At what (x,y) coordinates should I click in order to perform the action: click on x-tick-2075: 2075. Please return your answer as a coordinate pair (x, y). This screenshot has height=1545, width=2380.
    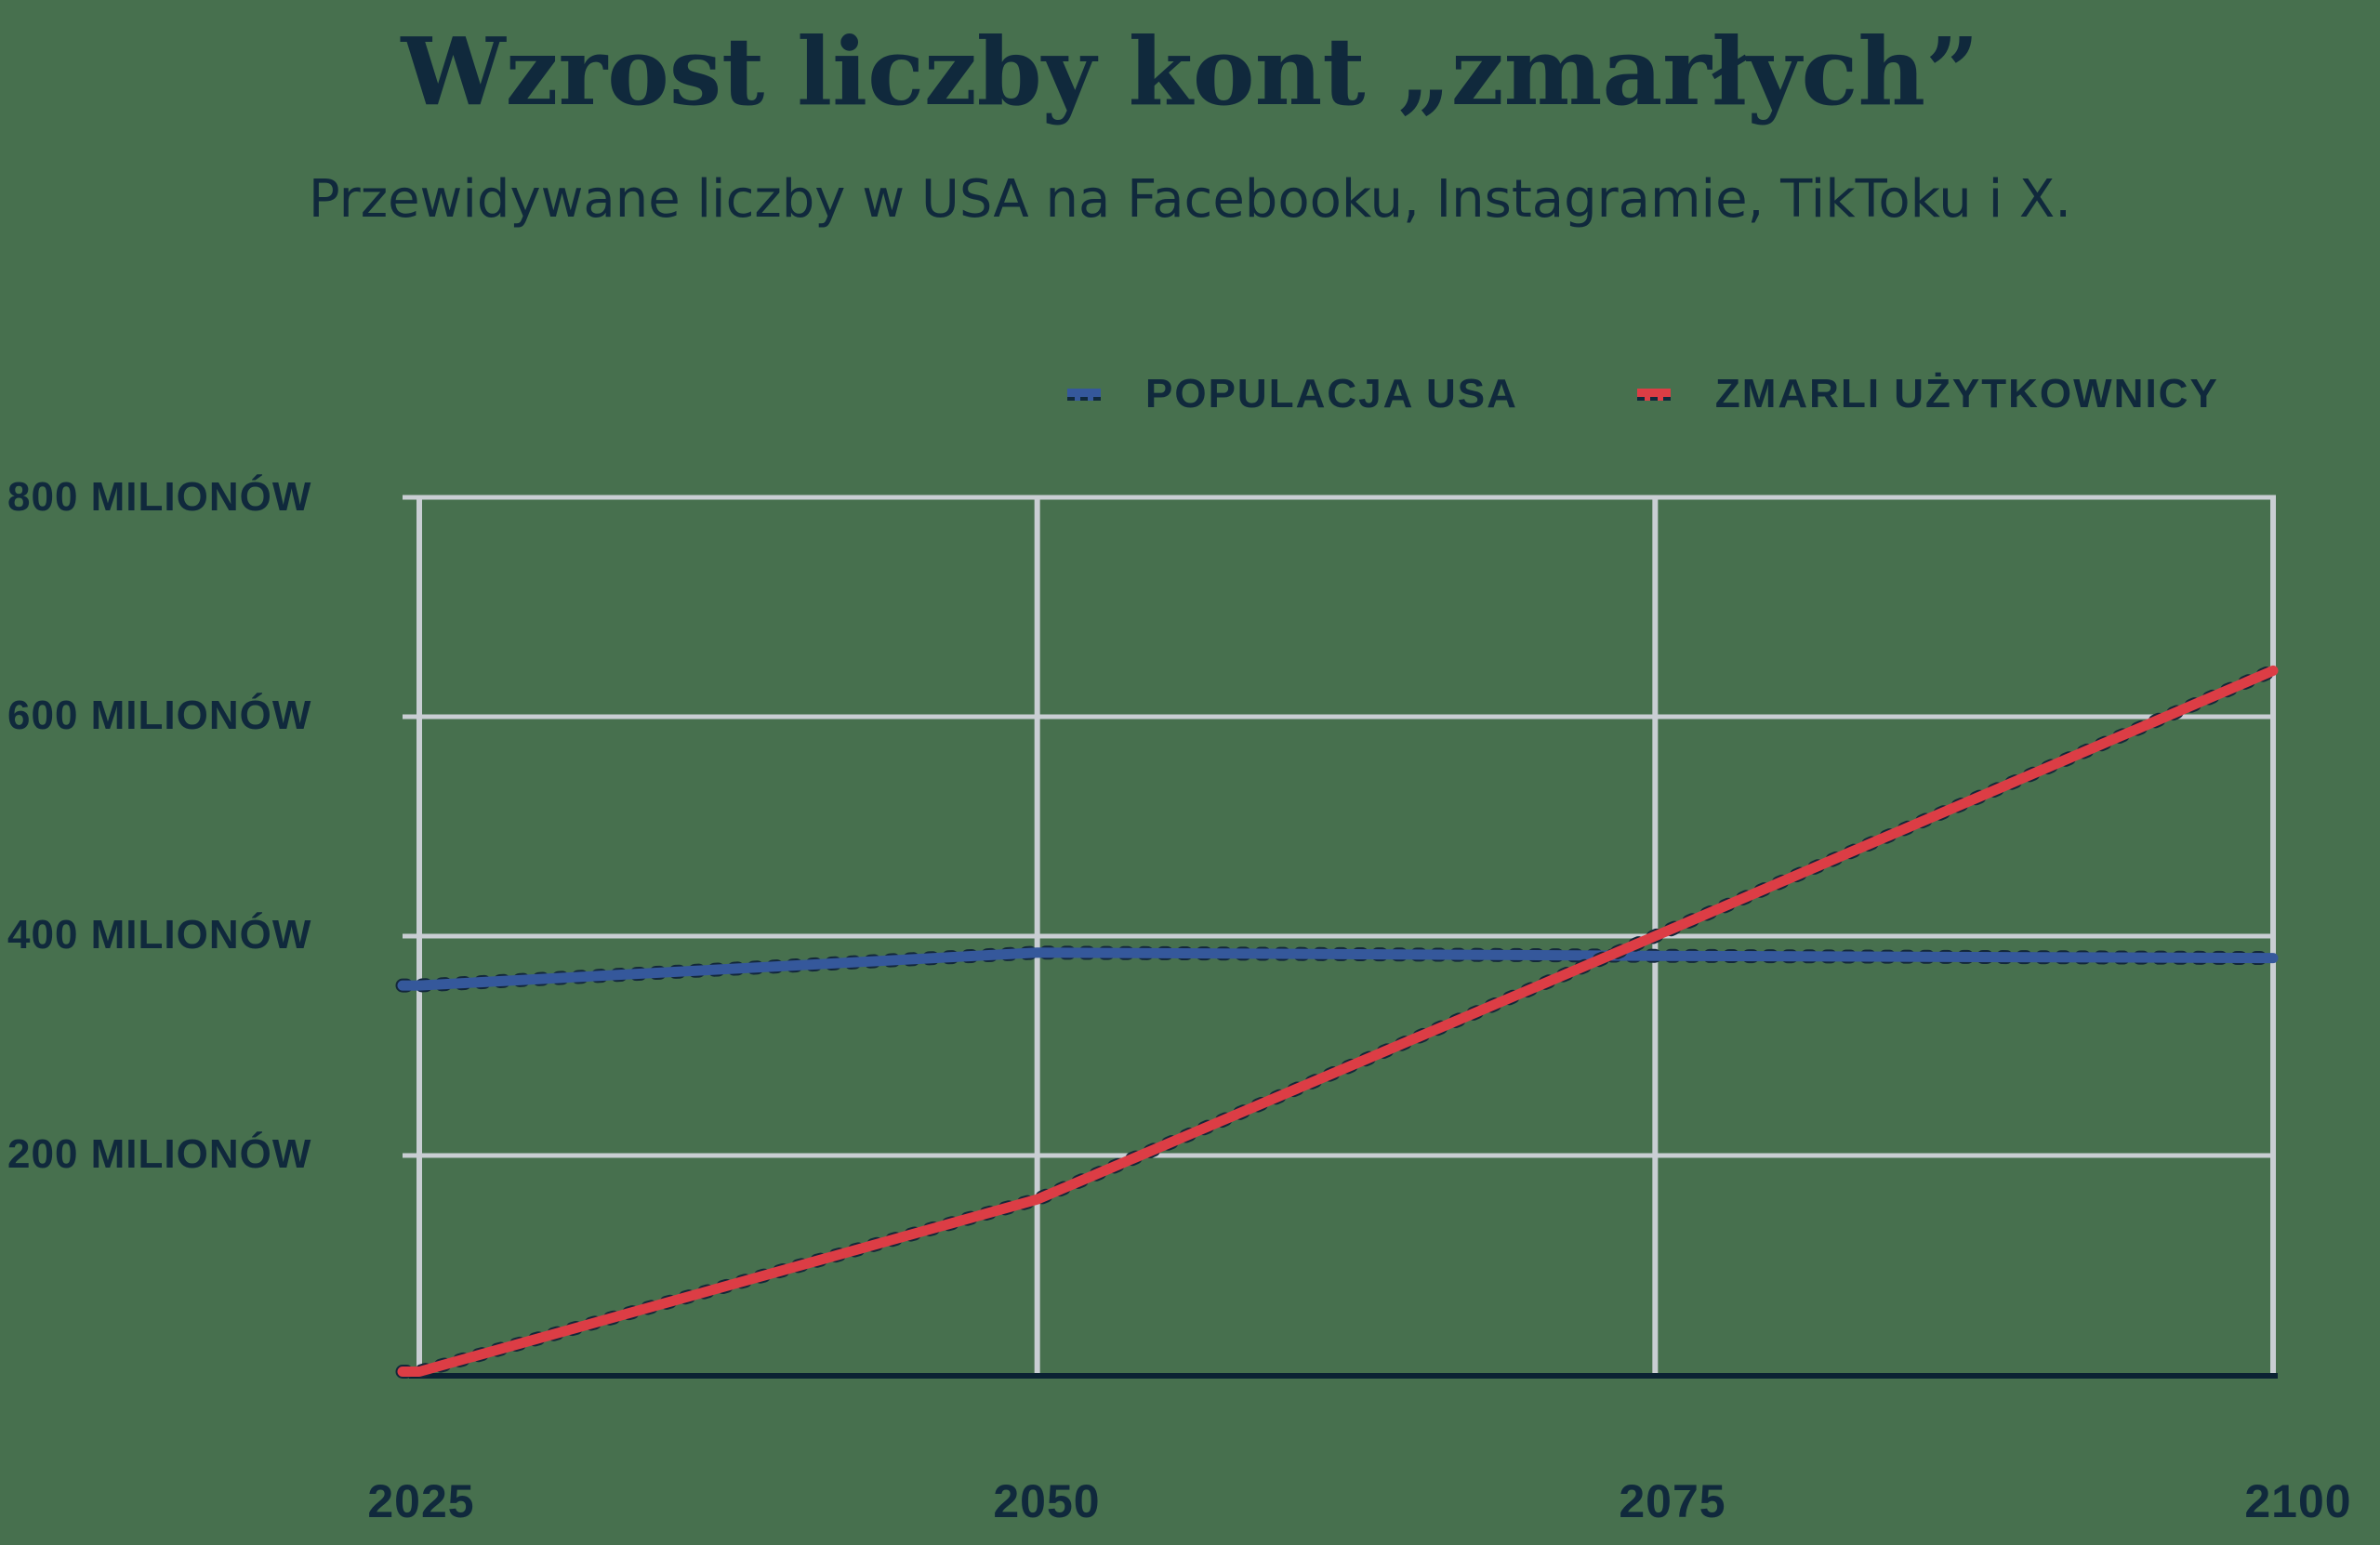
    Looking at the image, I should click on (1672, 1501).